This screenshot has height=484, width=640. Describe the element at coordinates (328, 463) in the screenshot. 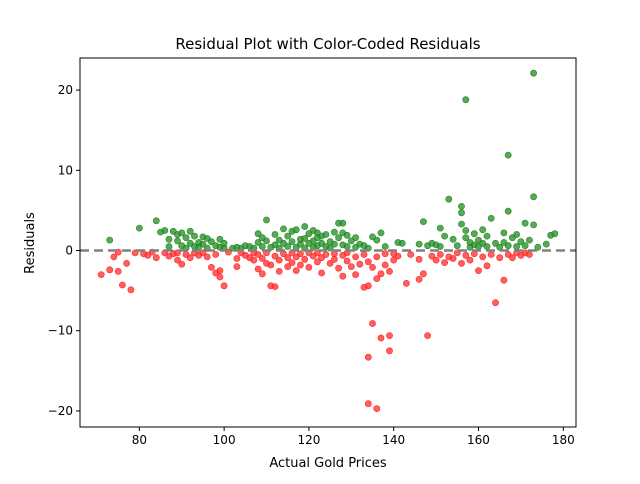

I see `x-axis-label: Actual Gold Prices` at that location.